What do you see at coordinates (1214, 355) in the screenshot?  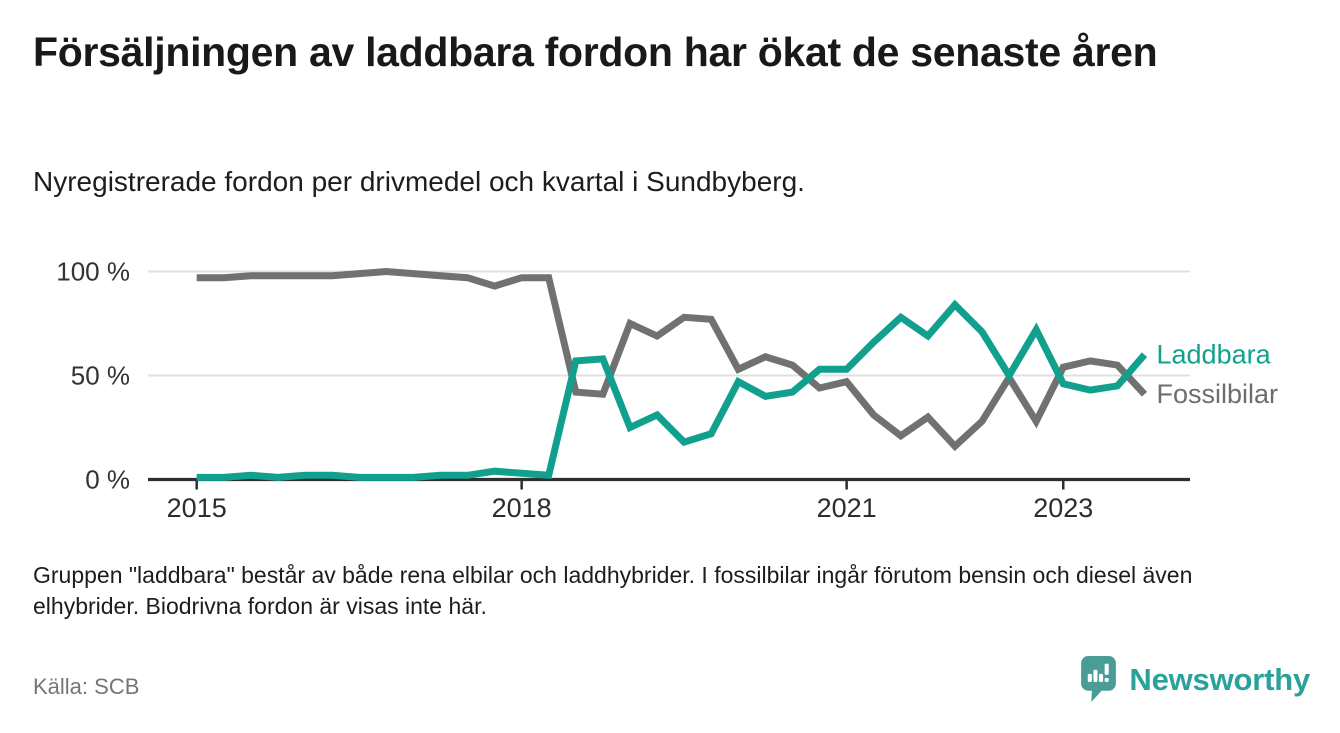 I see `legend-label-laddbara: Laddbara` at bounding box center [1214, 355].